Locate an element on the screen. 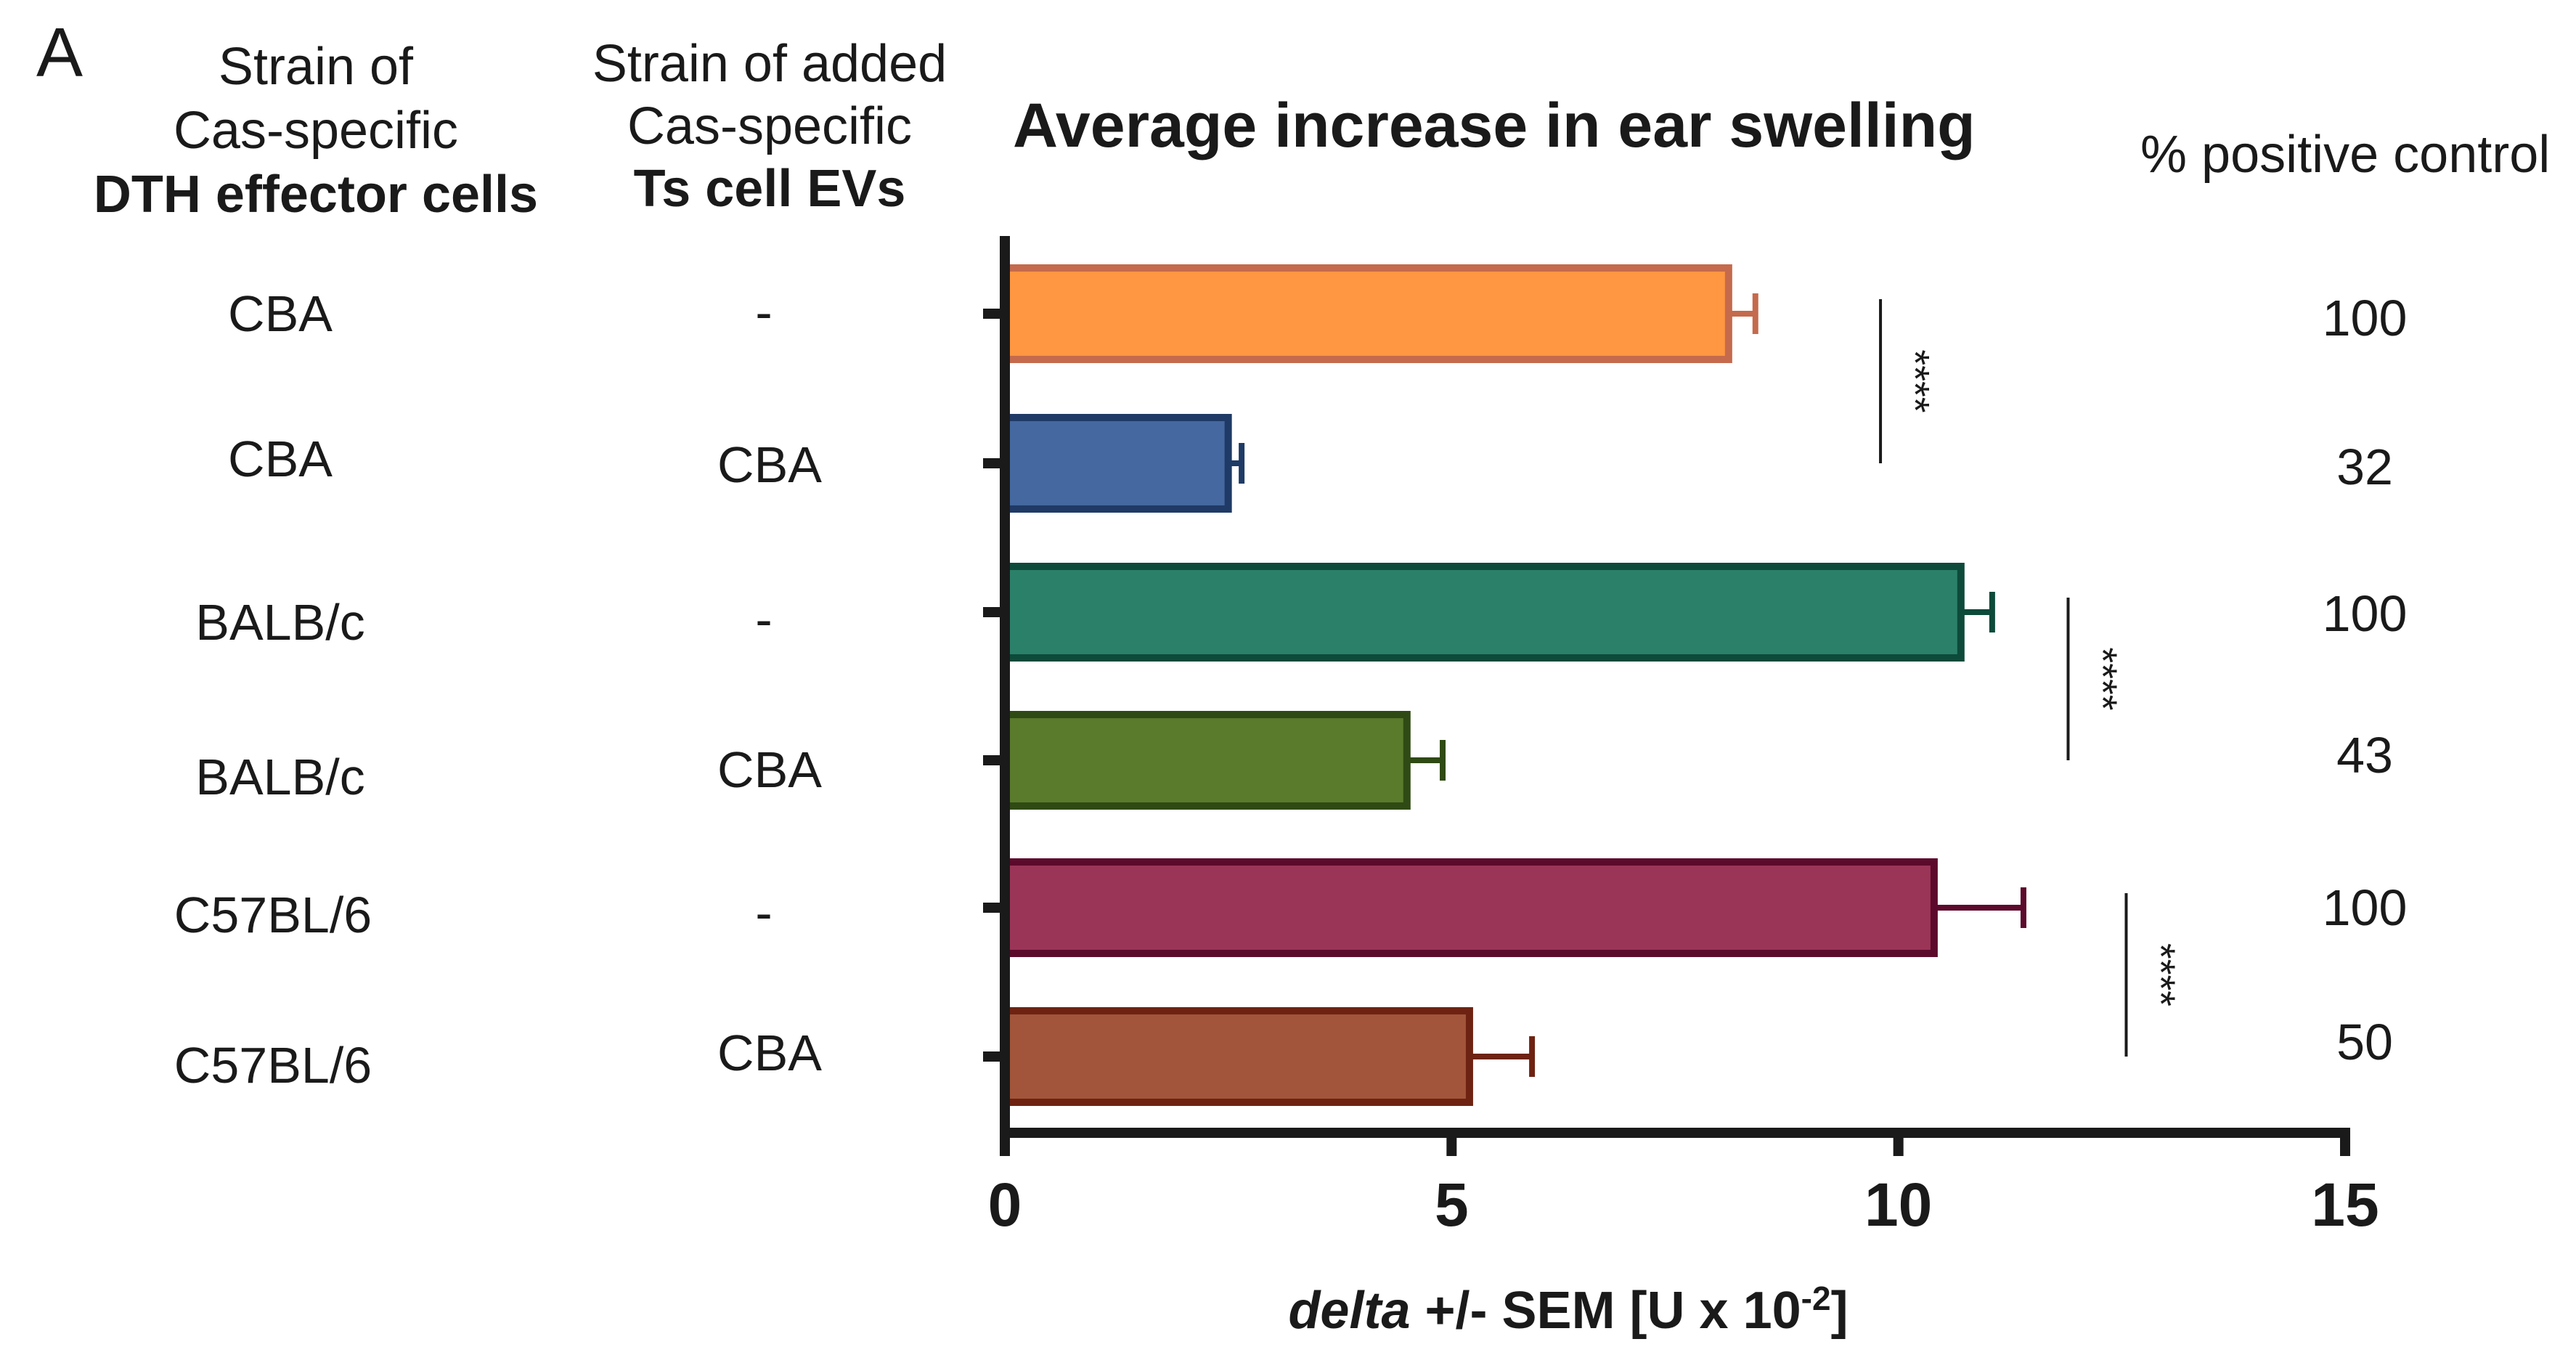 Image resolution: width=2576 pixels, height=1355 pixels. row-ts-3: CBA is located at coordinates (770, 770).